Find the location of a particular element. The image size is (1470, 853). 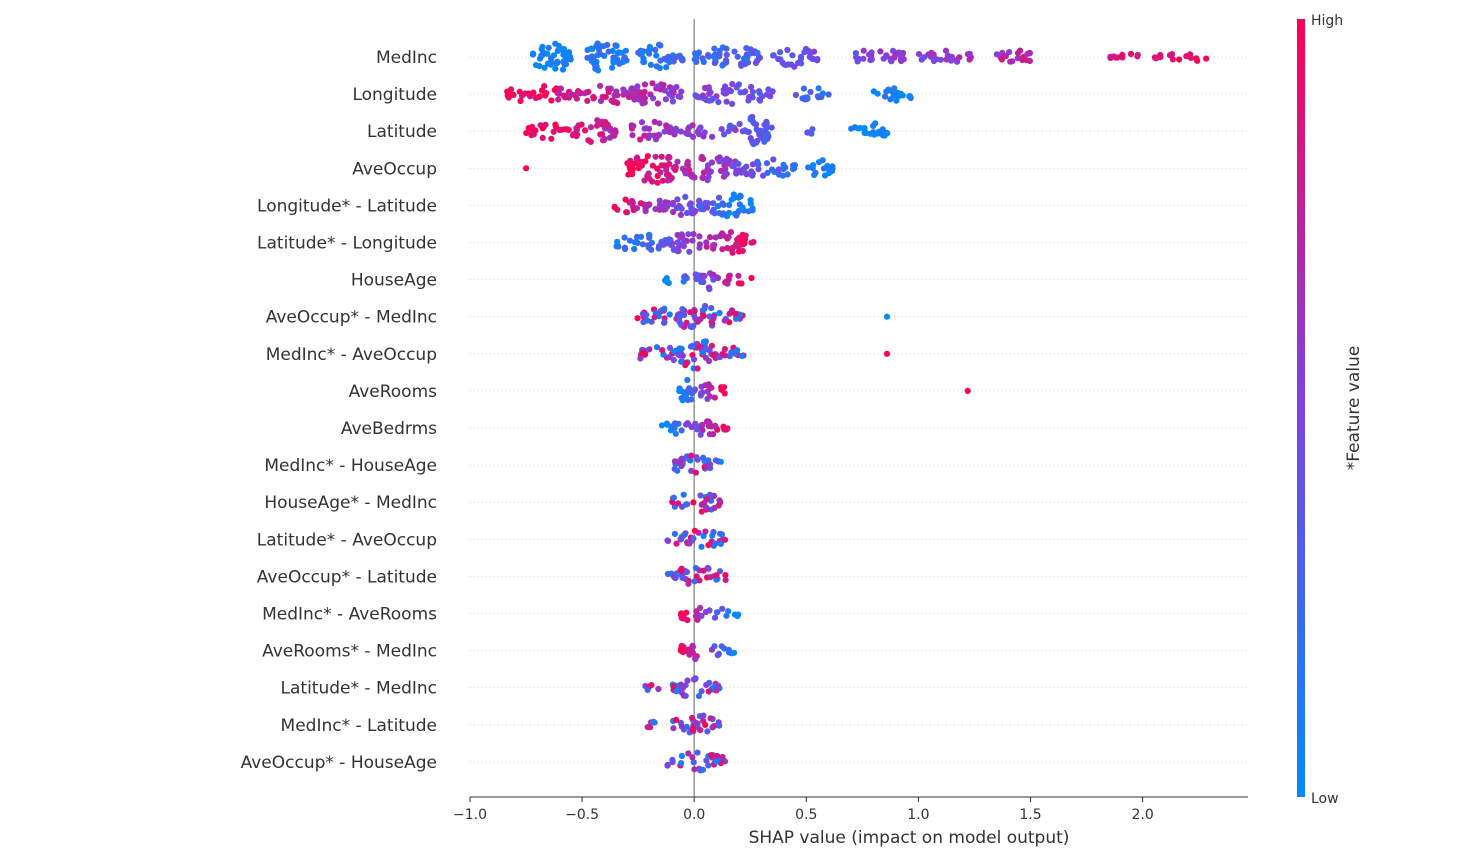

feature-label: Latitude* - MedInc is located at coordinates (359, 689).